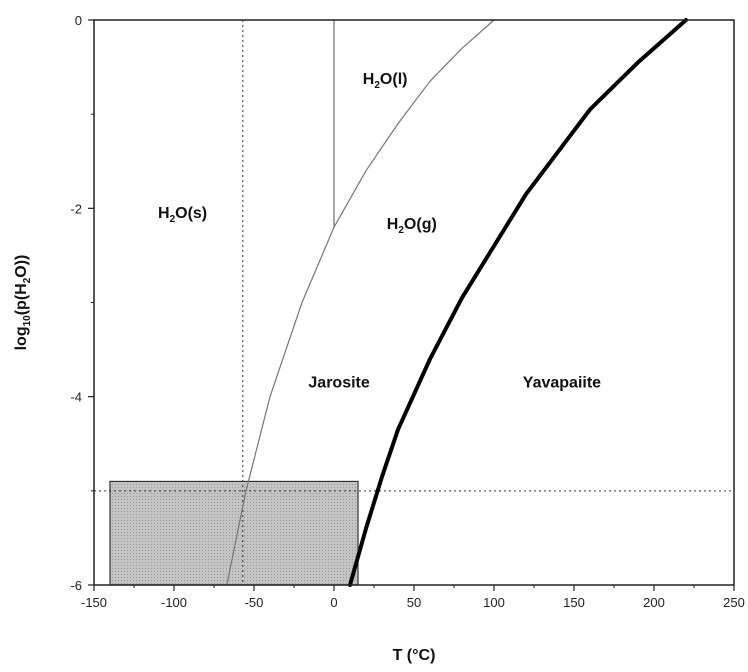 Image resolution: width=748 pixels, height=672 pixels. I want to click on x-tick-label: -100, so click(174, 602).